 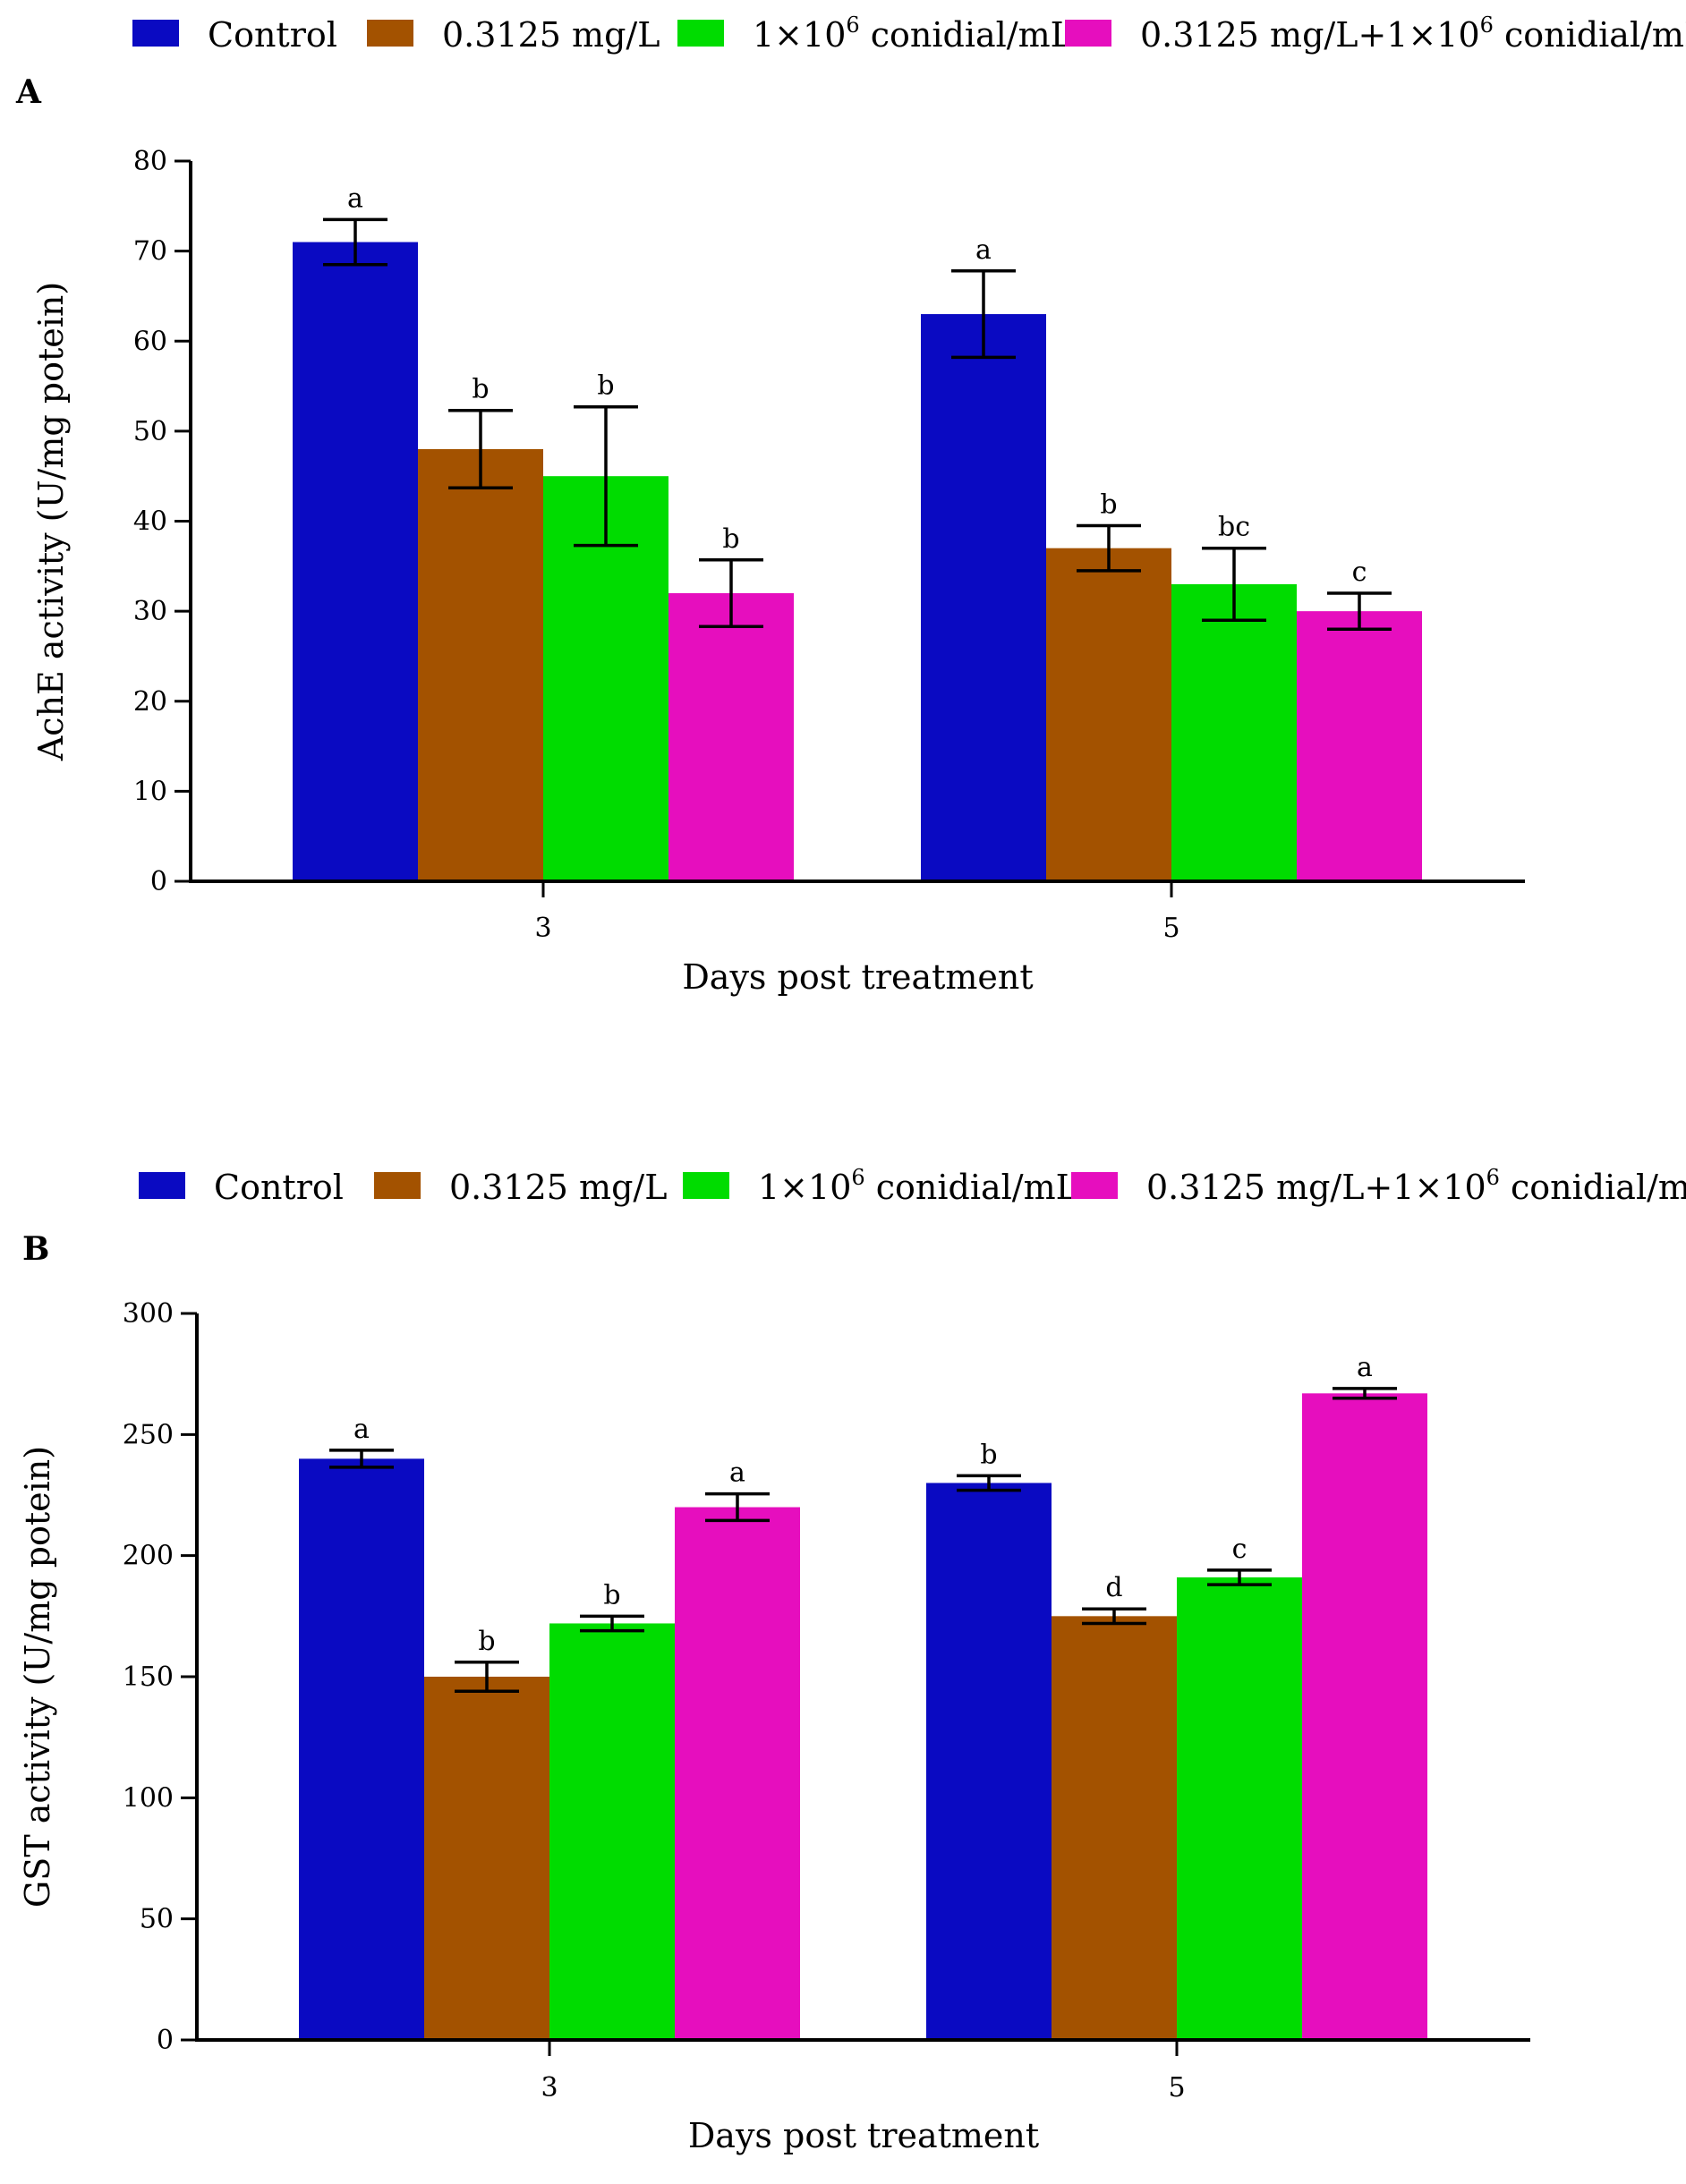 I want to click on significance-letter-conidia-day-5: c, so click(x=1239, y=1549).